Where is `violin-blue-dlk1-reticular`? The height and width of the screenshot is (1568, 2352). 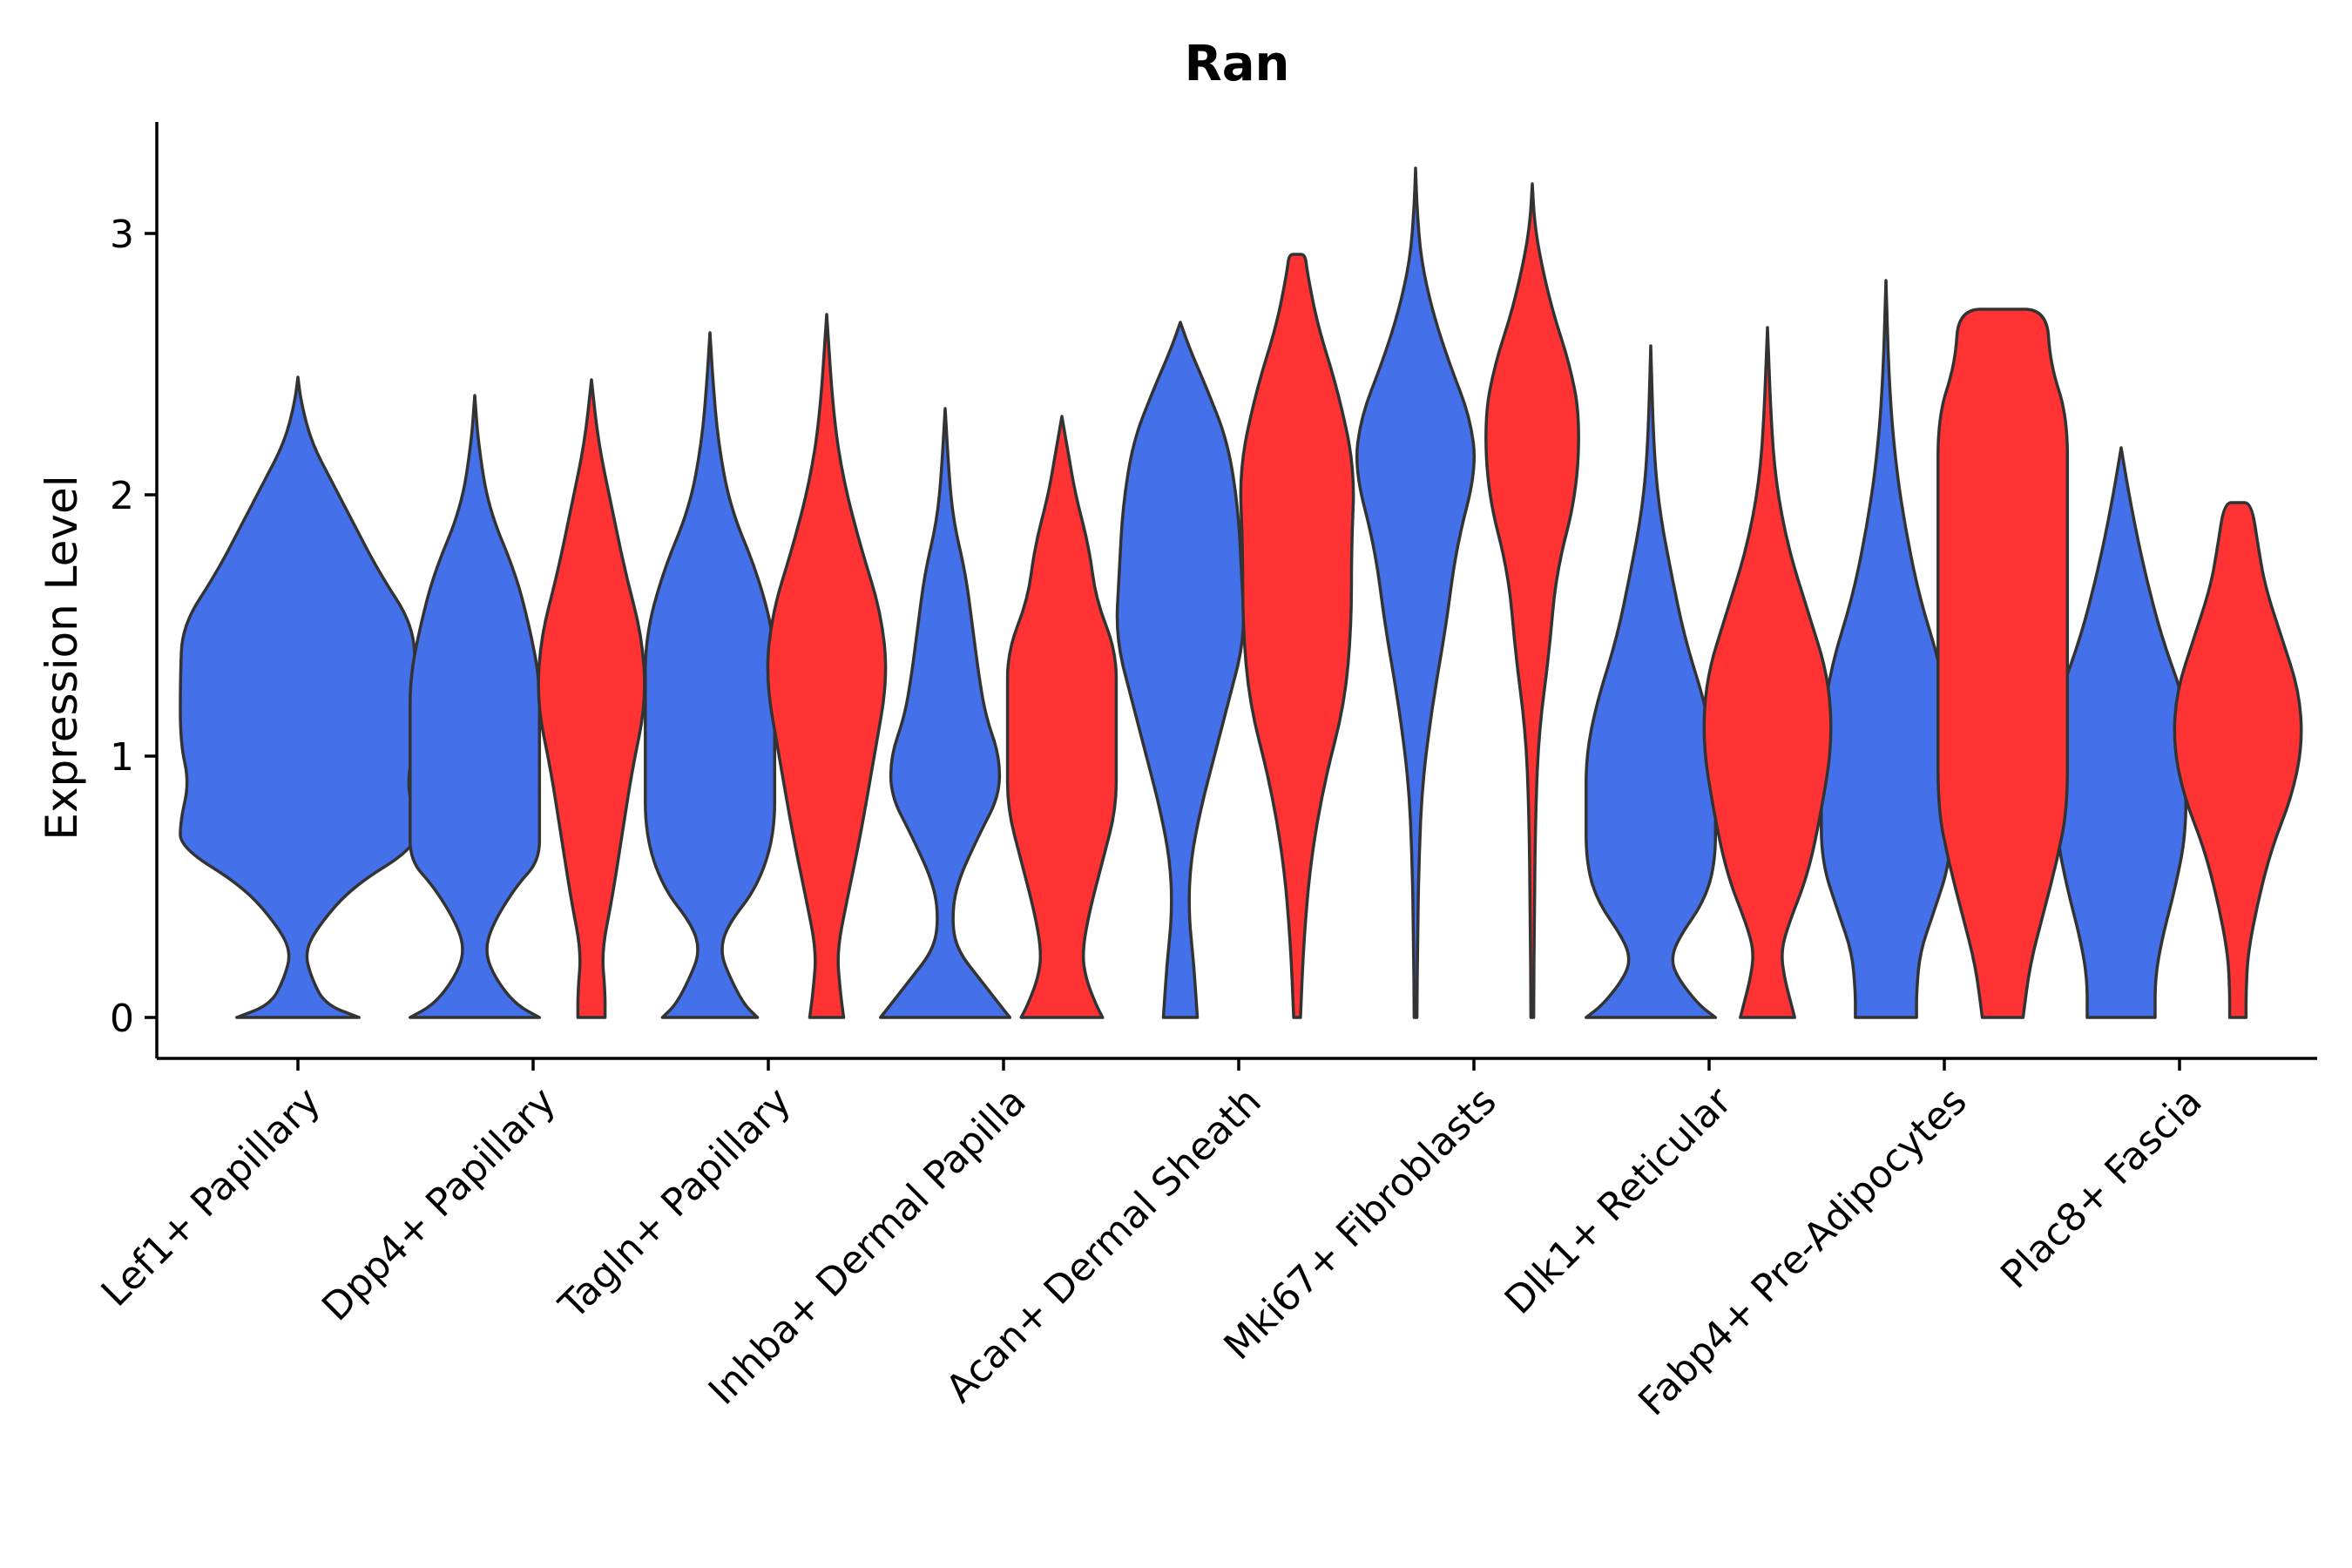
violin-blue-dlk1-reticular is located at coordinates (1651, 682).